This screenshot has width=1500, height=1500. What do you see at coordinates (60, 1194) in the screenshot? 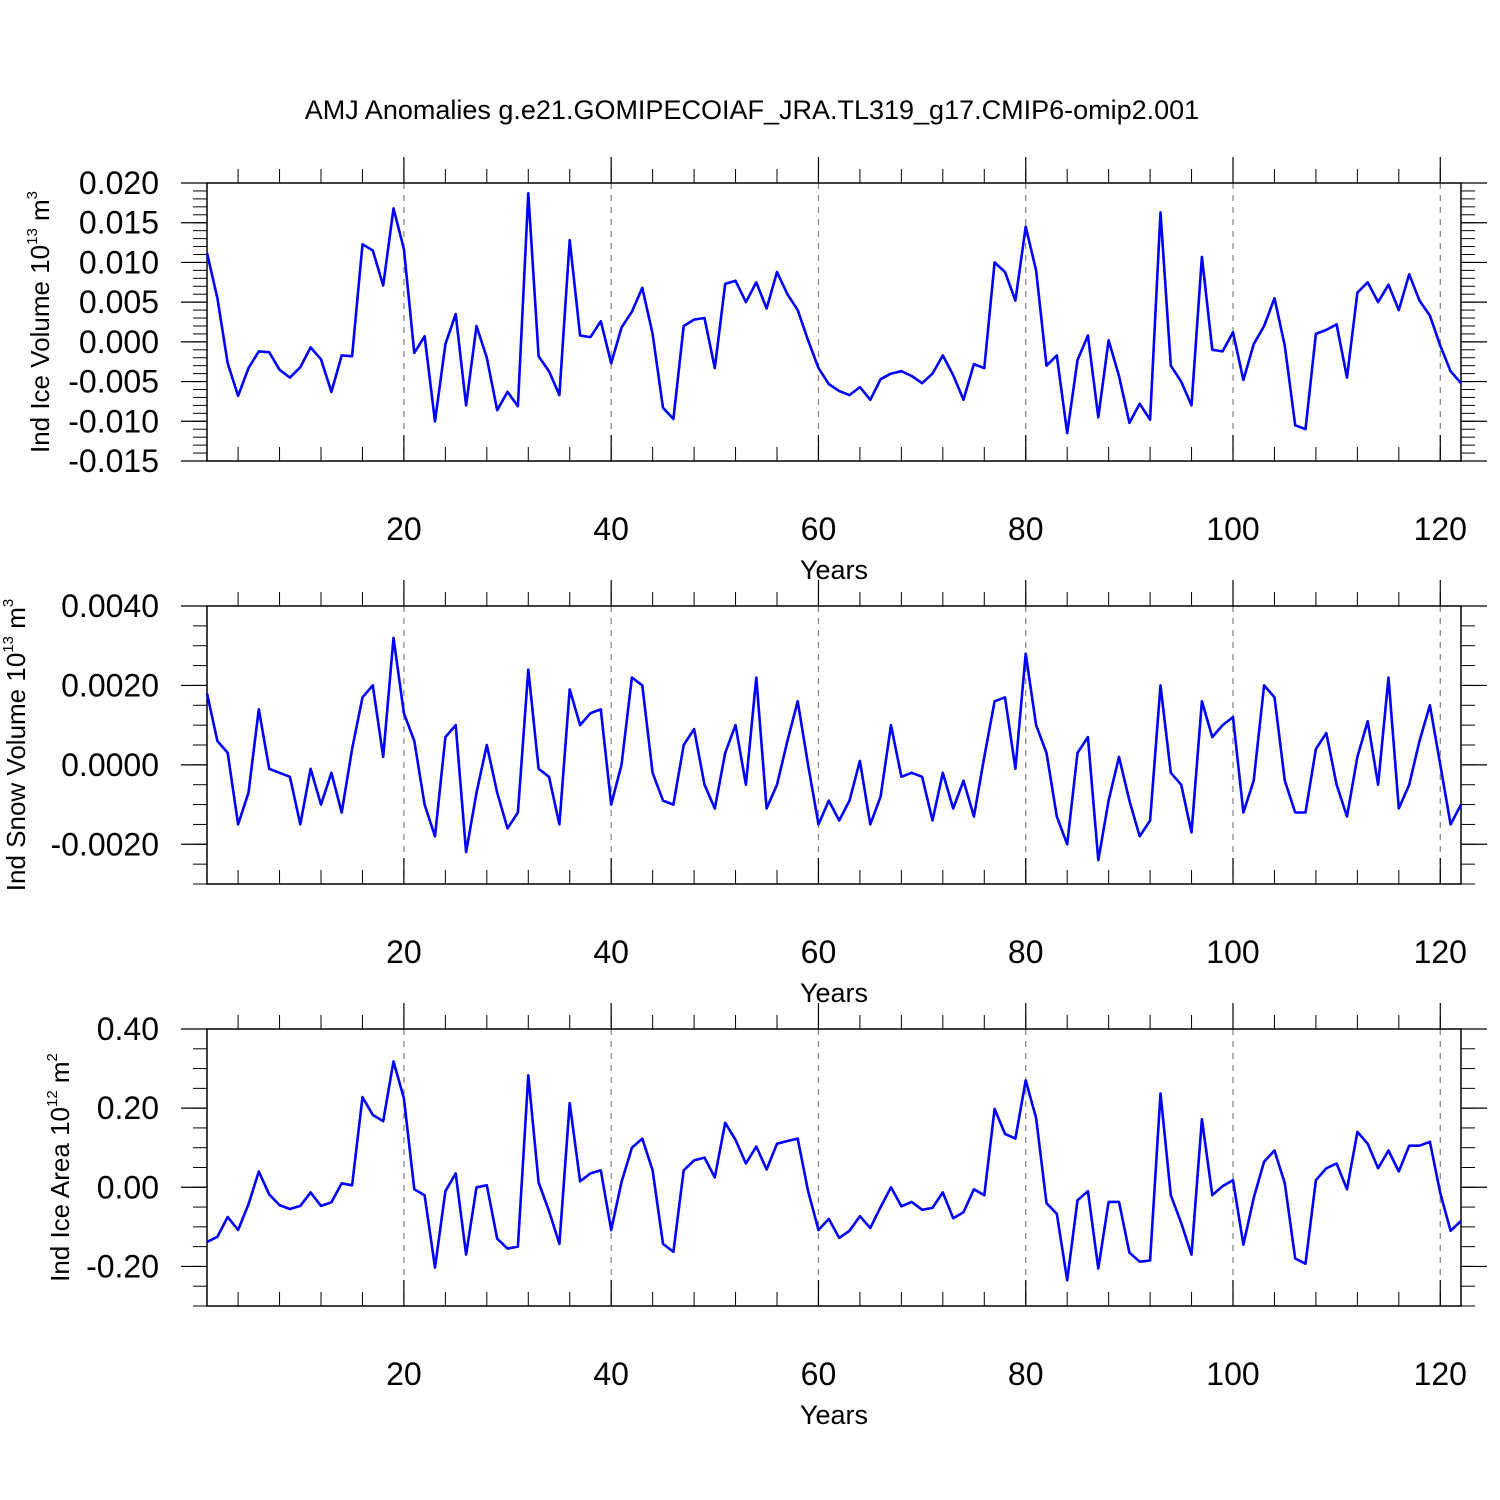
I see `y-axis-label-text: Ind Ice Area 10` at bounding box center [60, 1194].